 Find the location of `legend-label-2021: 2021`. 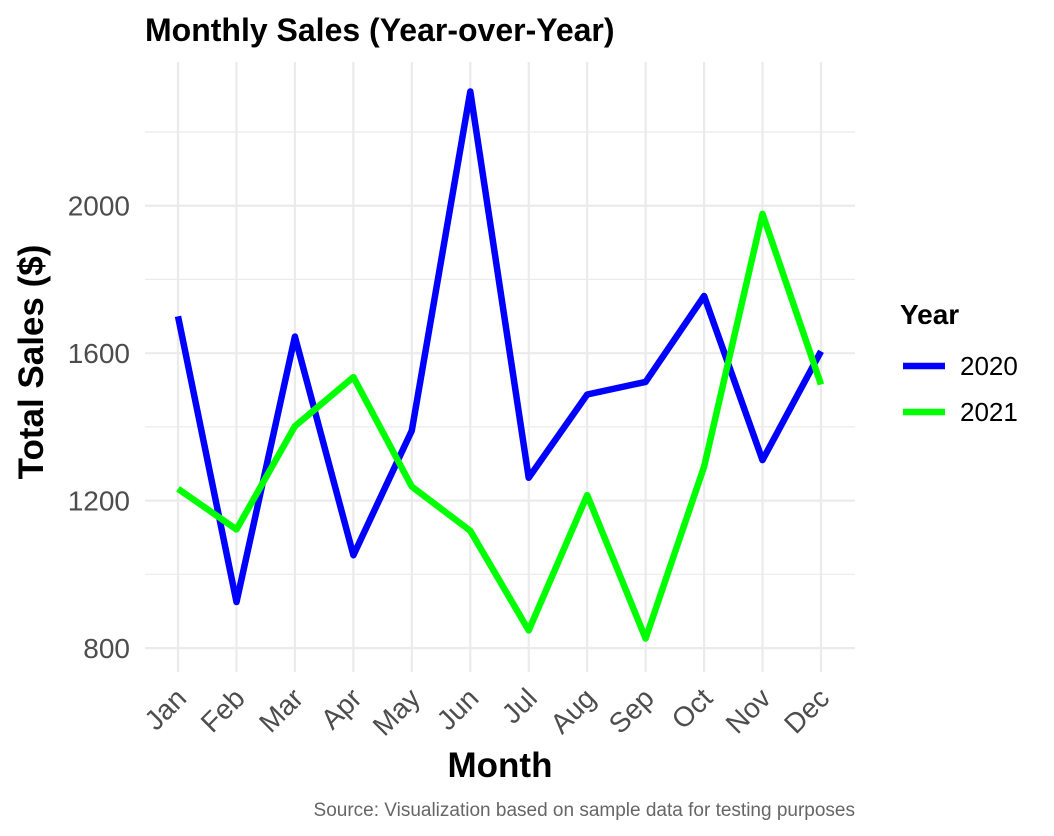

legend-label-2021: 2021 is located at coordinates (989, 412).